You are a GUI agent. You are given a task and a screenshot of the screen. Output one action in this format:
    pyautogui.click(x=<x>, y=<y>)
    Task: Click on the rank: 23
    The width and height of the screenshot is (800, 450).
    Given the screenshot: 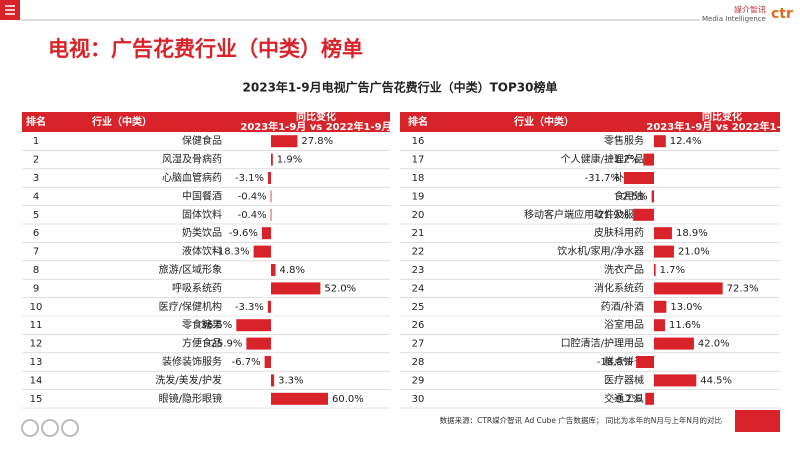 What is the action you would take?
    pyautogui.click(x=418, y=270)
    